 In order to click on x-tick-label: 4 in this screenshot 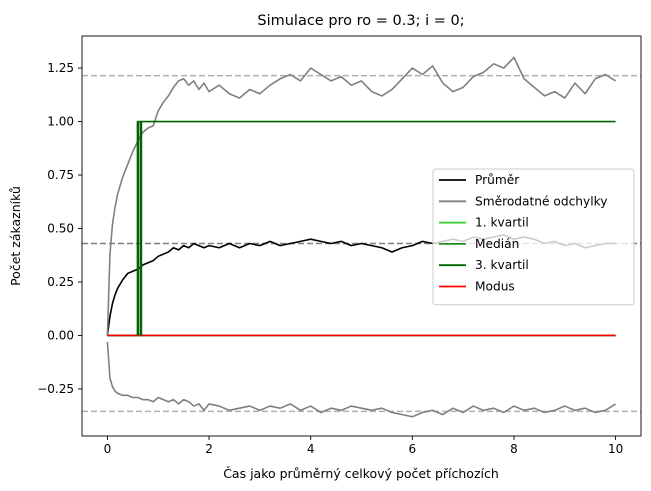, I will do `click(311, 449)`.